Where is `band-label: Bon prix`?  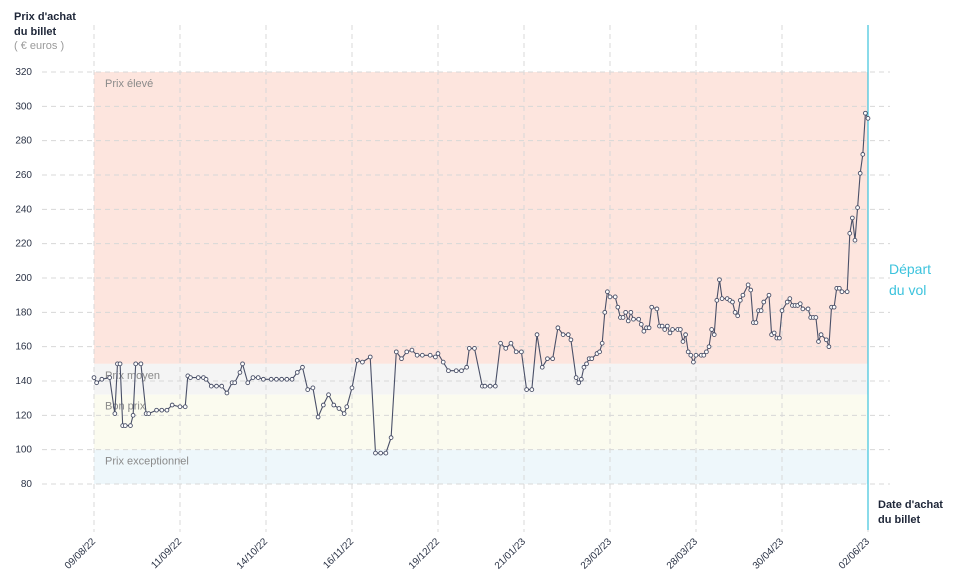 band-label: Bon prix is located at coordinates (125, 407).